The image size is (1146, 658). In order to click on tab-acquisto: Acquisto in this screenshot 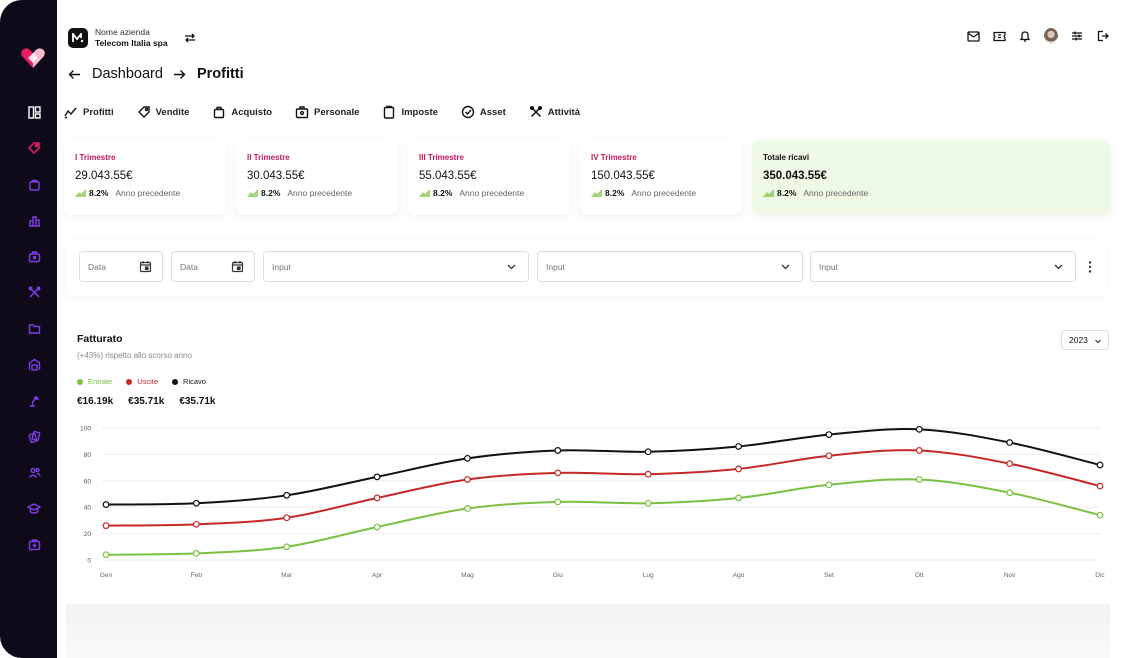, I will do `click(242, 112)`.